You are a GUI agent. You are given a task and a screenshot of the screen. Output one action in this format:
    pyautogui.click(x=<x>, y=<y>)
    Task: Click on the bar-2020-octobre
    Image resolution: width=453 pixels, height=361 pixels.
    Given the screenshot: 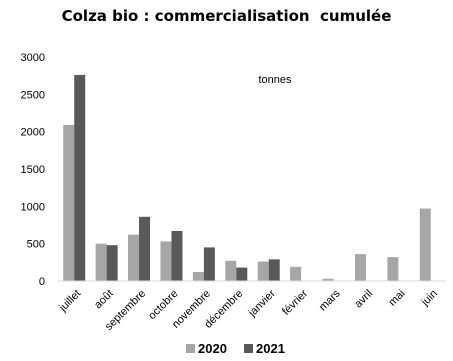 What is the action you would take?
    pyautogui.click(x=166, y=261)
    